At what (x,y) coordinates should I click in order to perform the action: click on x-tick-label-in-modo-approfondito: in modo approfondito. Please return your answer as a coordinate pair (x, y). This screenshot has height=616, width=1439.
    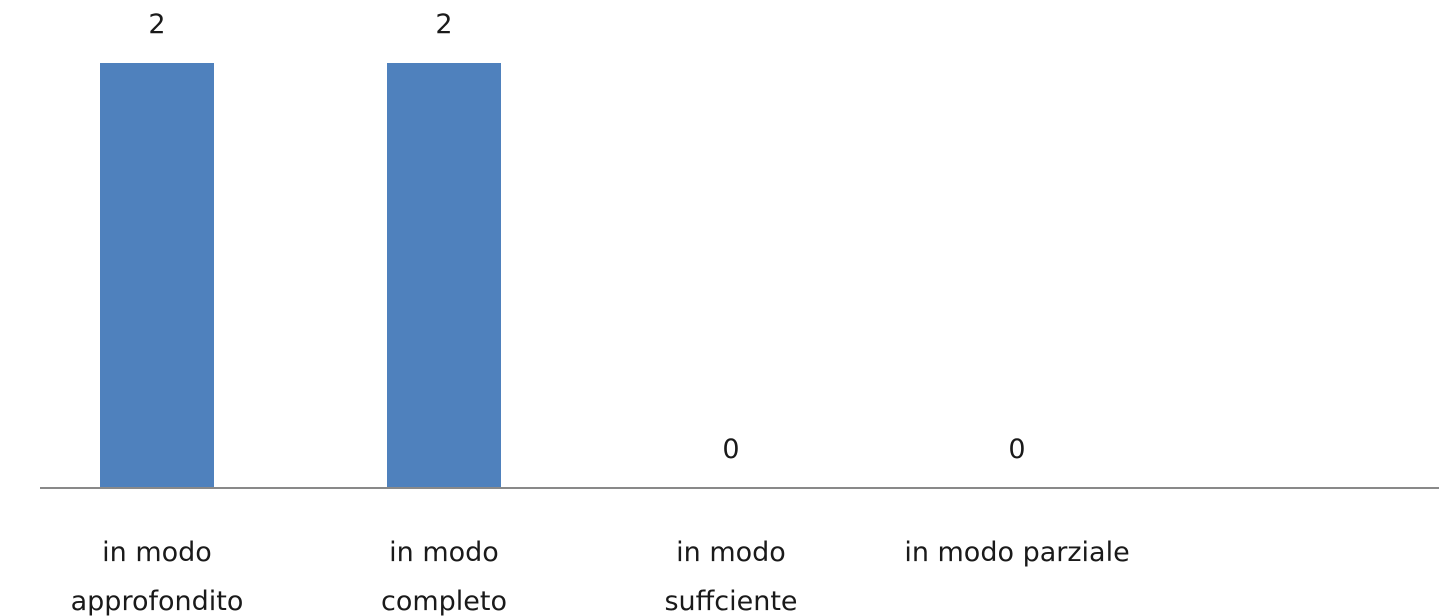
    Looking at the image, I should click on (157, 576).